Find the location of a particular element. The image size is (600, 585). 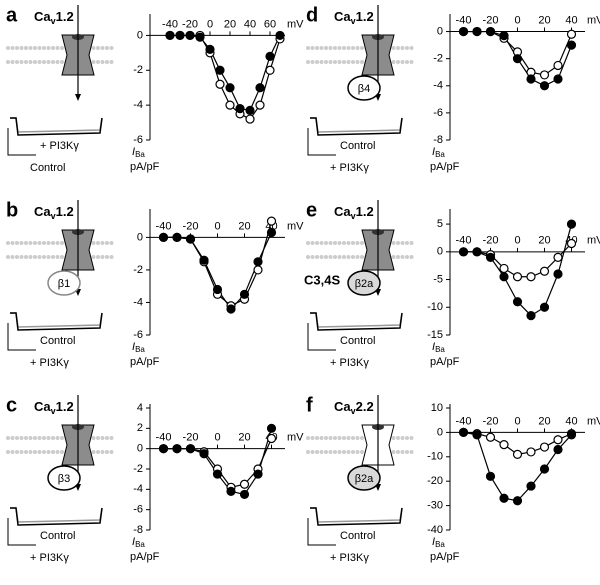

y-tick-label: -4 is located at coordinates (138, 302).